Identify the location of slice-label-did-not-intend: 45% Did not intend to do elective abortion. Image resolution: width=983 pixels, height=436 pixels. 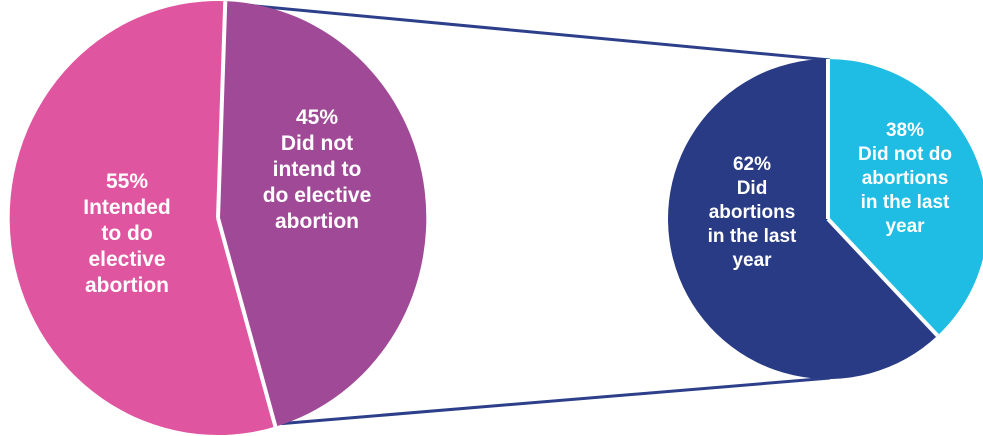
(317, 169).